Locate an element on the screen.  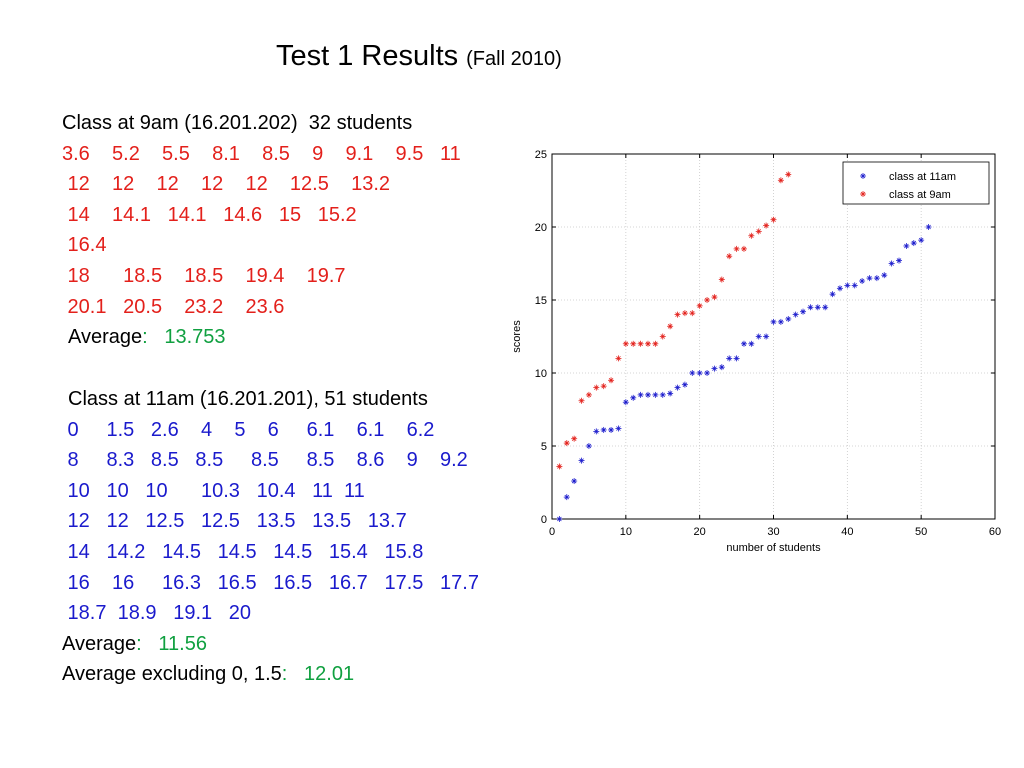
average-label: Average is located at coordinates (105, 337).